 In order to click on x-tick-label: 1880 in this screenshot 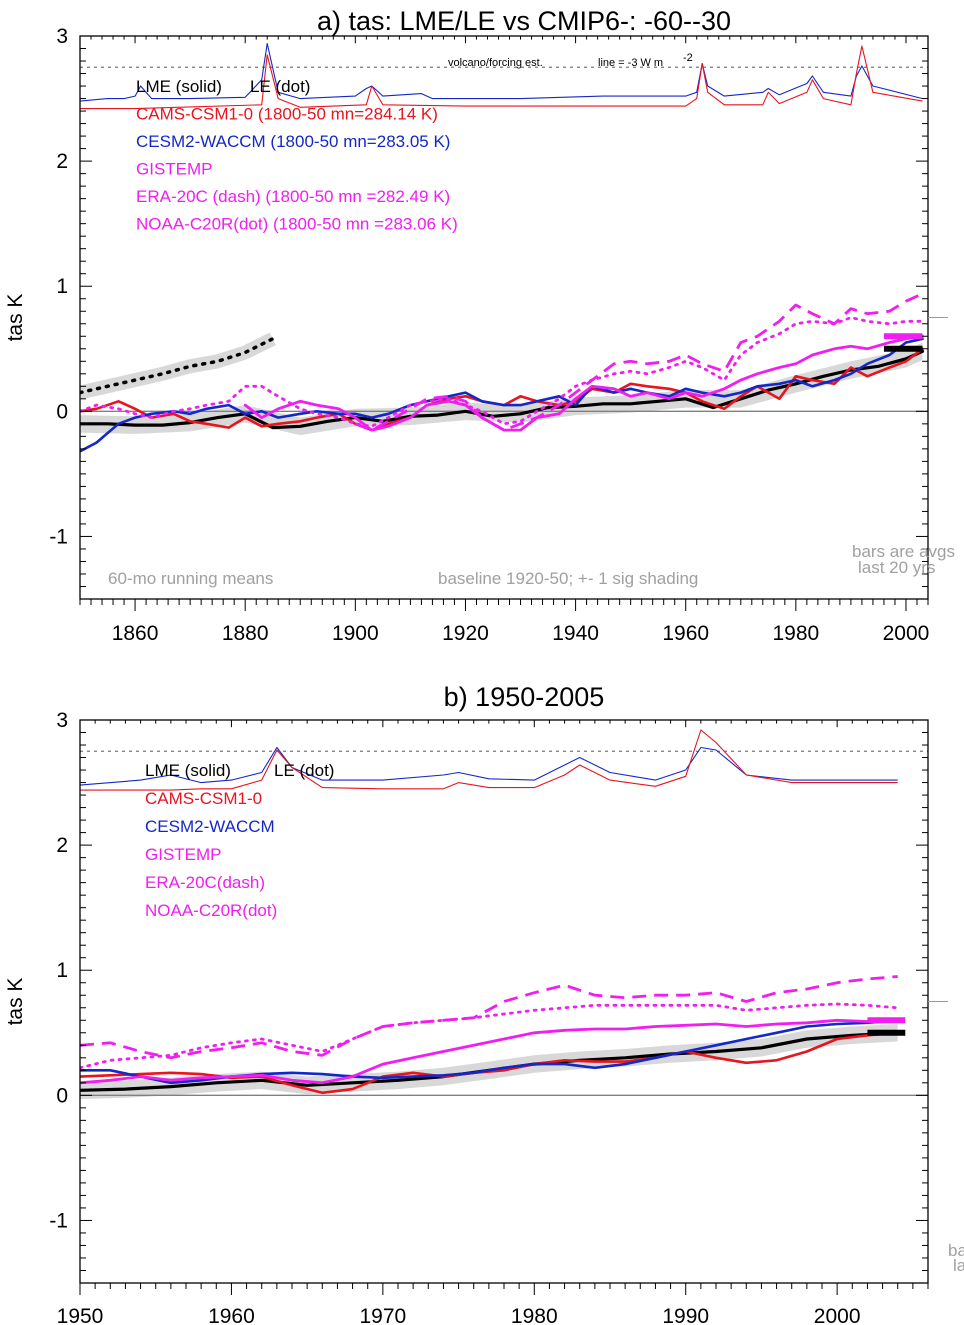, I will do `click(245, 633)`.